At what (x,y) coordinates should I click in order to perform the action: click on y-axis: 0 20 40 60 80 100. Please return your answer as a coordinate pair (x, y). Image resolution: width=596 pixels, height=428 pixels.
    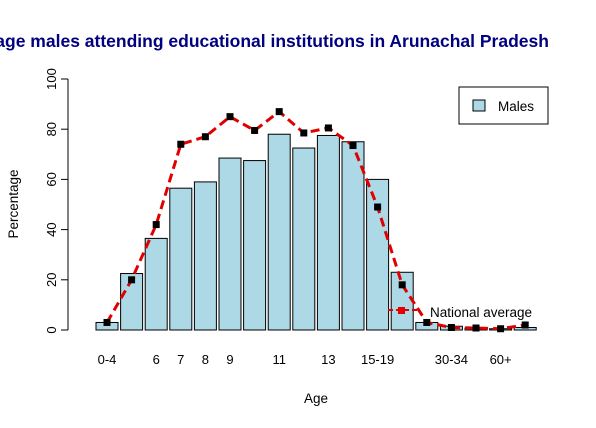
    Looking at the image, I should click on (56, 201).